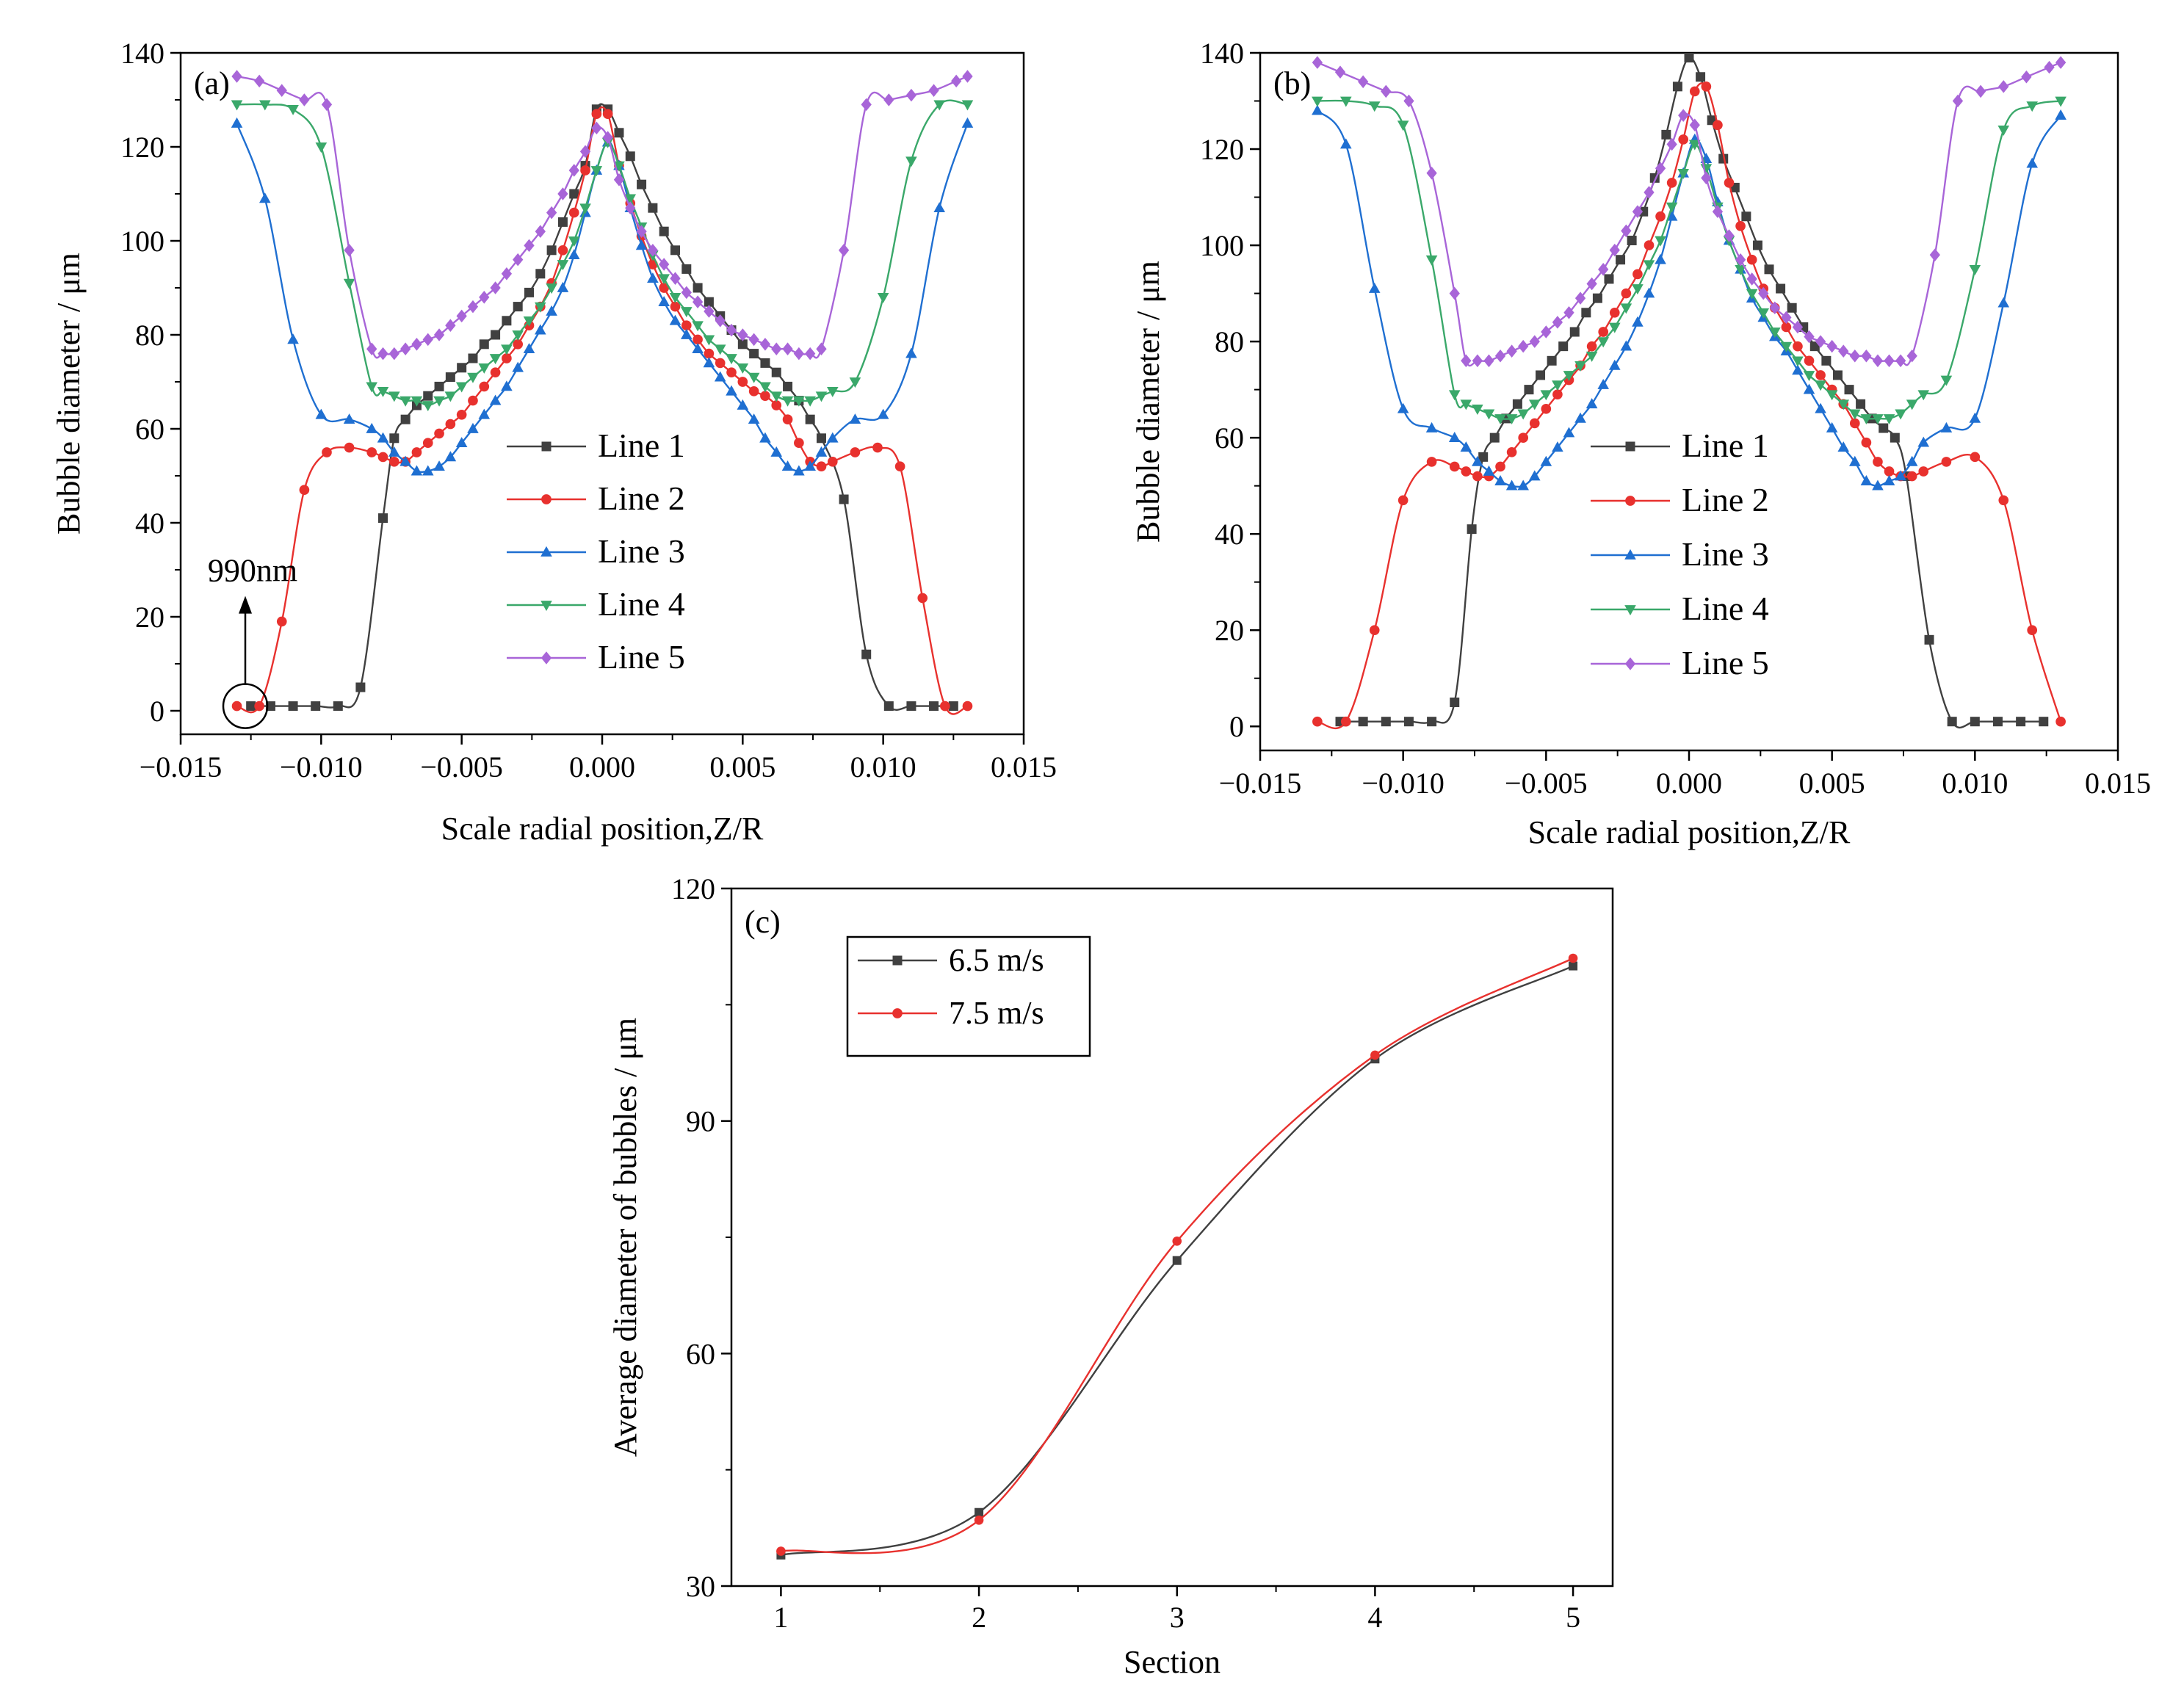  Describe the element at coordinates (142, 241) in the screenshot. I see `y-tick-label: 100` at that location.